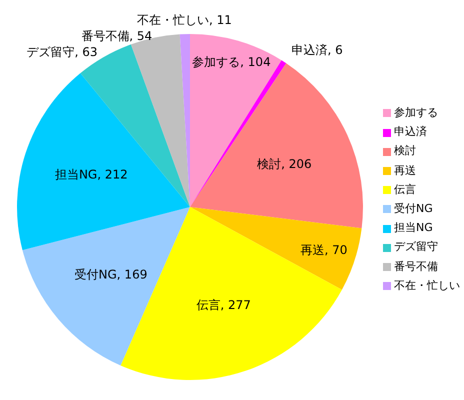  I want to click on data-label: デズ留守, 63, so click(62, 52).